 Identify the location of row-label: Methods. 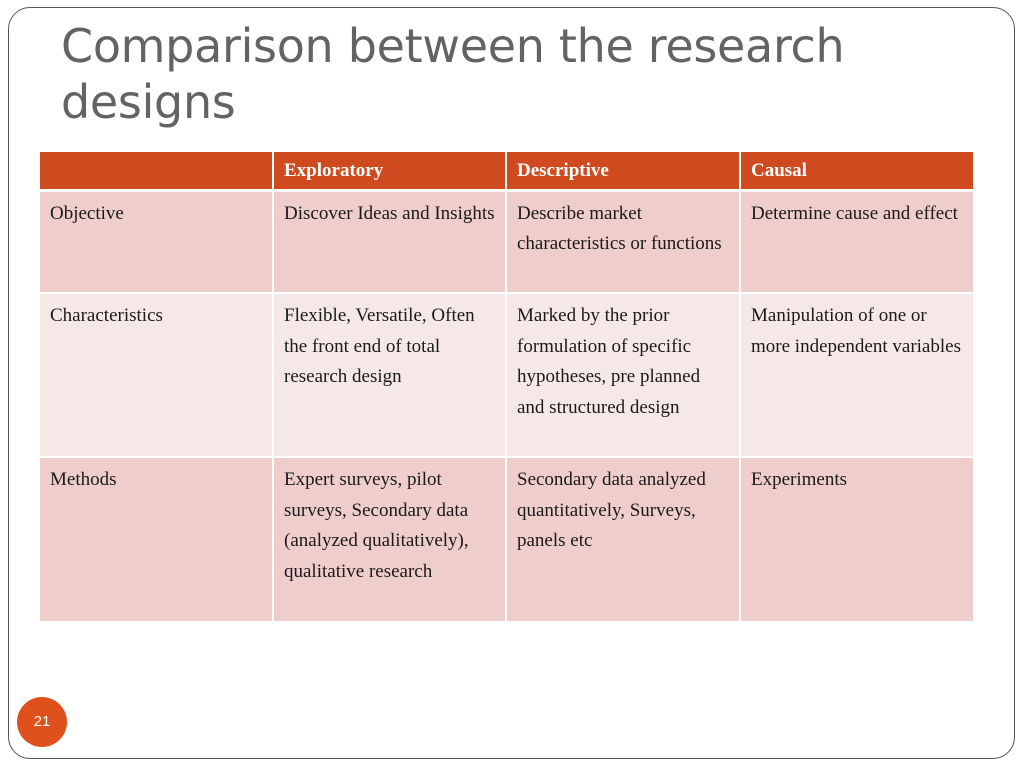
(156, 538).